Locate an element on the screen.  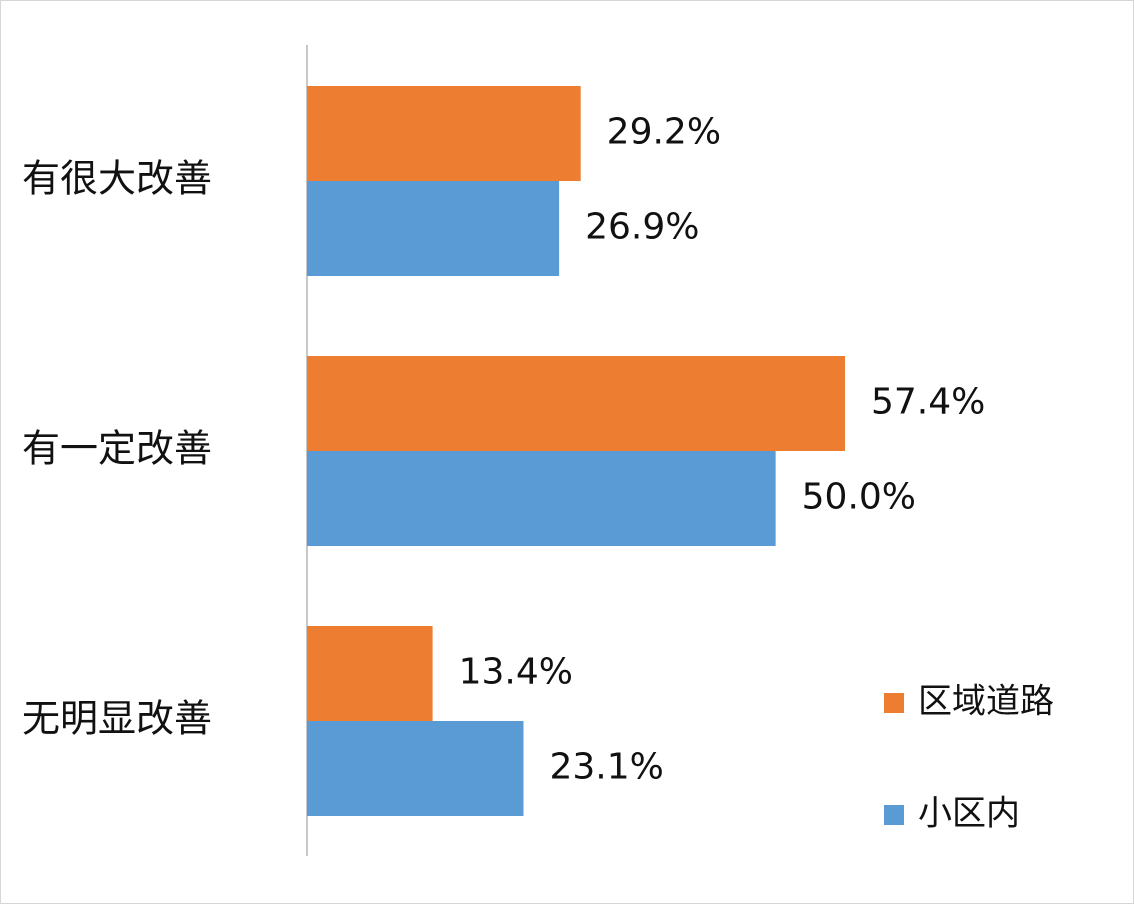
legend-label: 小区内 is located at coordinates (969, 814).